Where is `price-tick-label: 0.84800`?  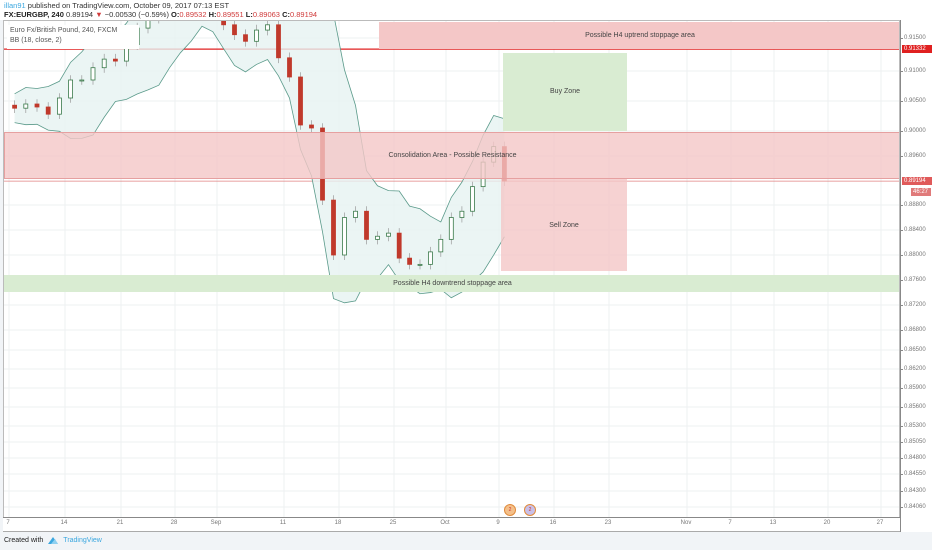
price-tick-label: 0.84800 is located at coordinates (913, 458).